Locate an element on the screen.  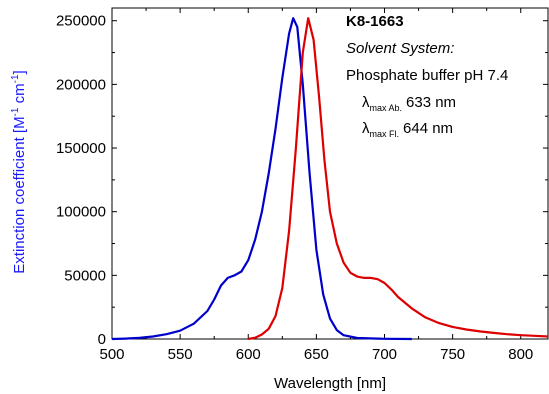
y-axis-title-end: ] is located at coordinates (19, 72).